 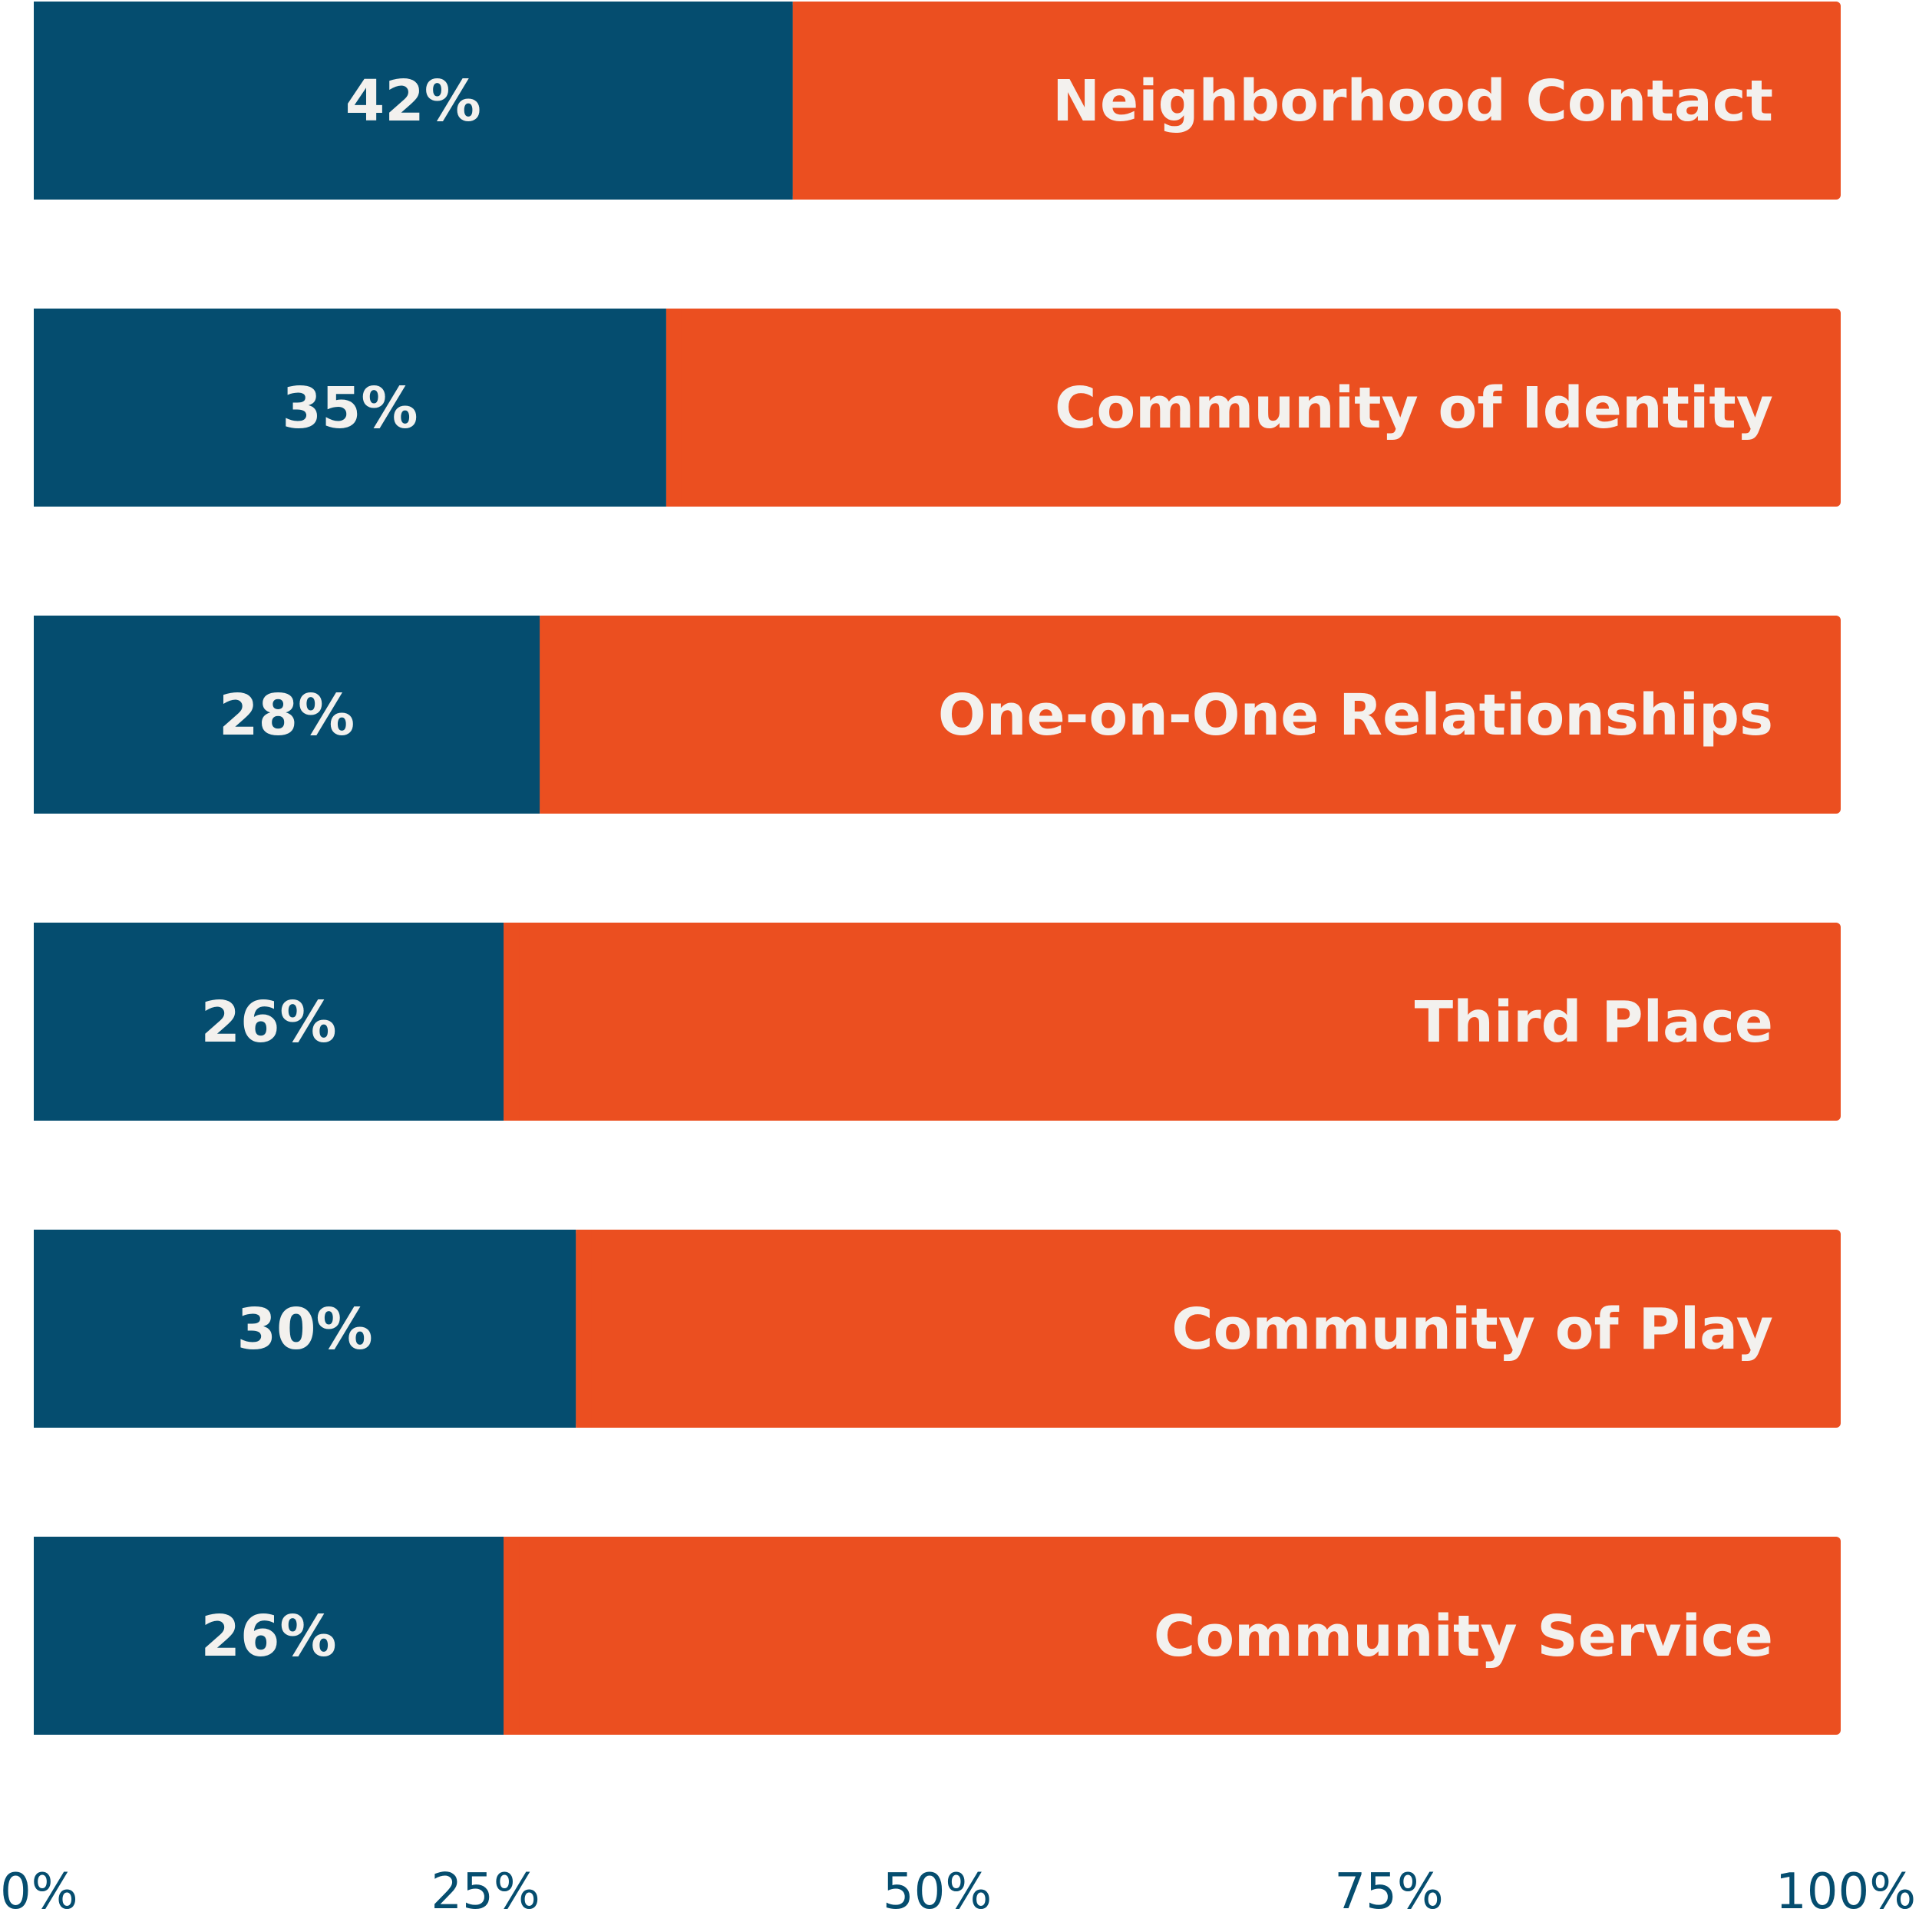 What do you see at coordinates (1472, 1329) in the screenshot?
I see `category-label-community-of-play: Community of Play` at bounding box center [1472, 1329].